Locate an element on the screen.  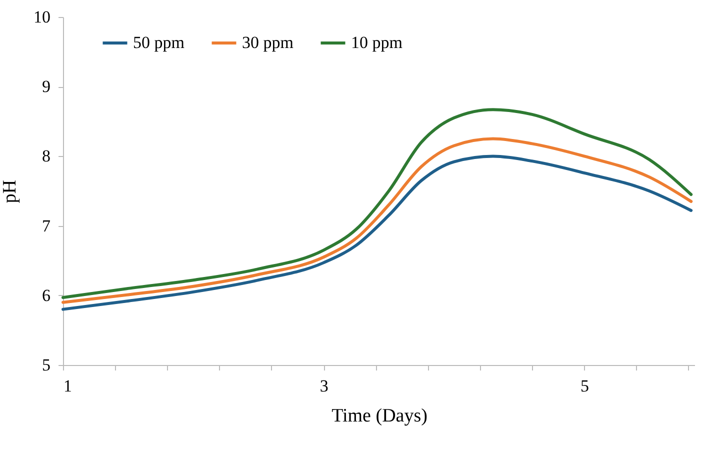
y-tick-label: 6 is located at coordinates (46, 295).